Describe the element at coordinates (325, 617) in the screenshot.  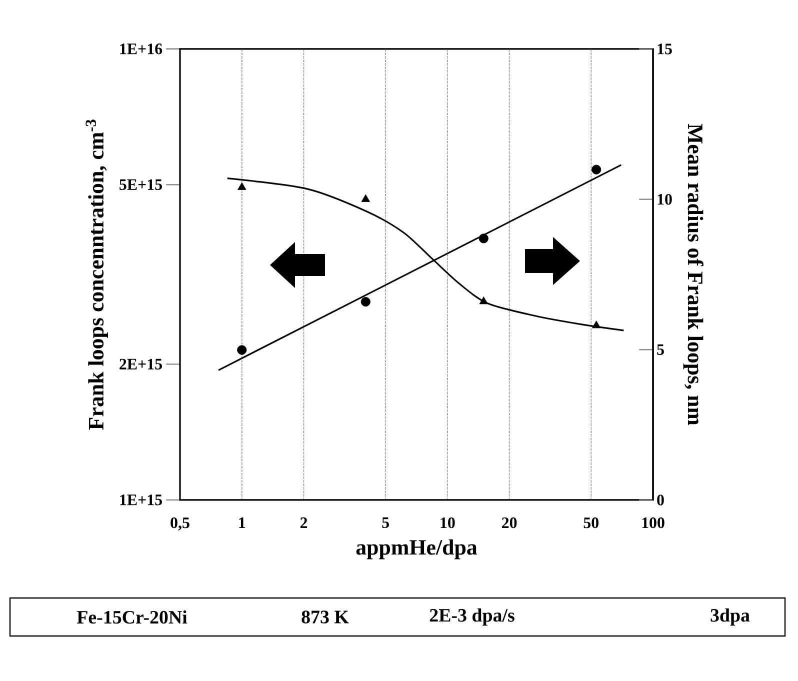
I see `text: 873 K` at that location.